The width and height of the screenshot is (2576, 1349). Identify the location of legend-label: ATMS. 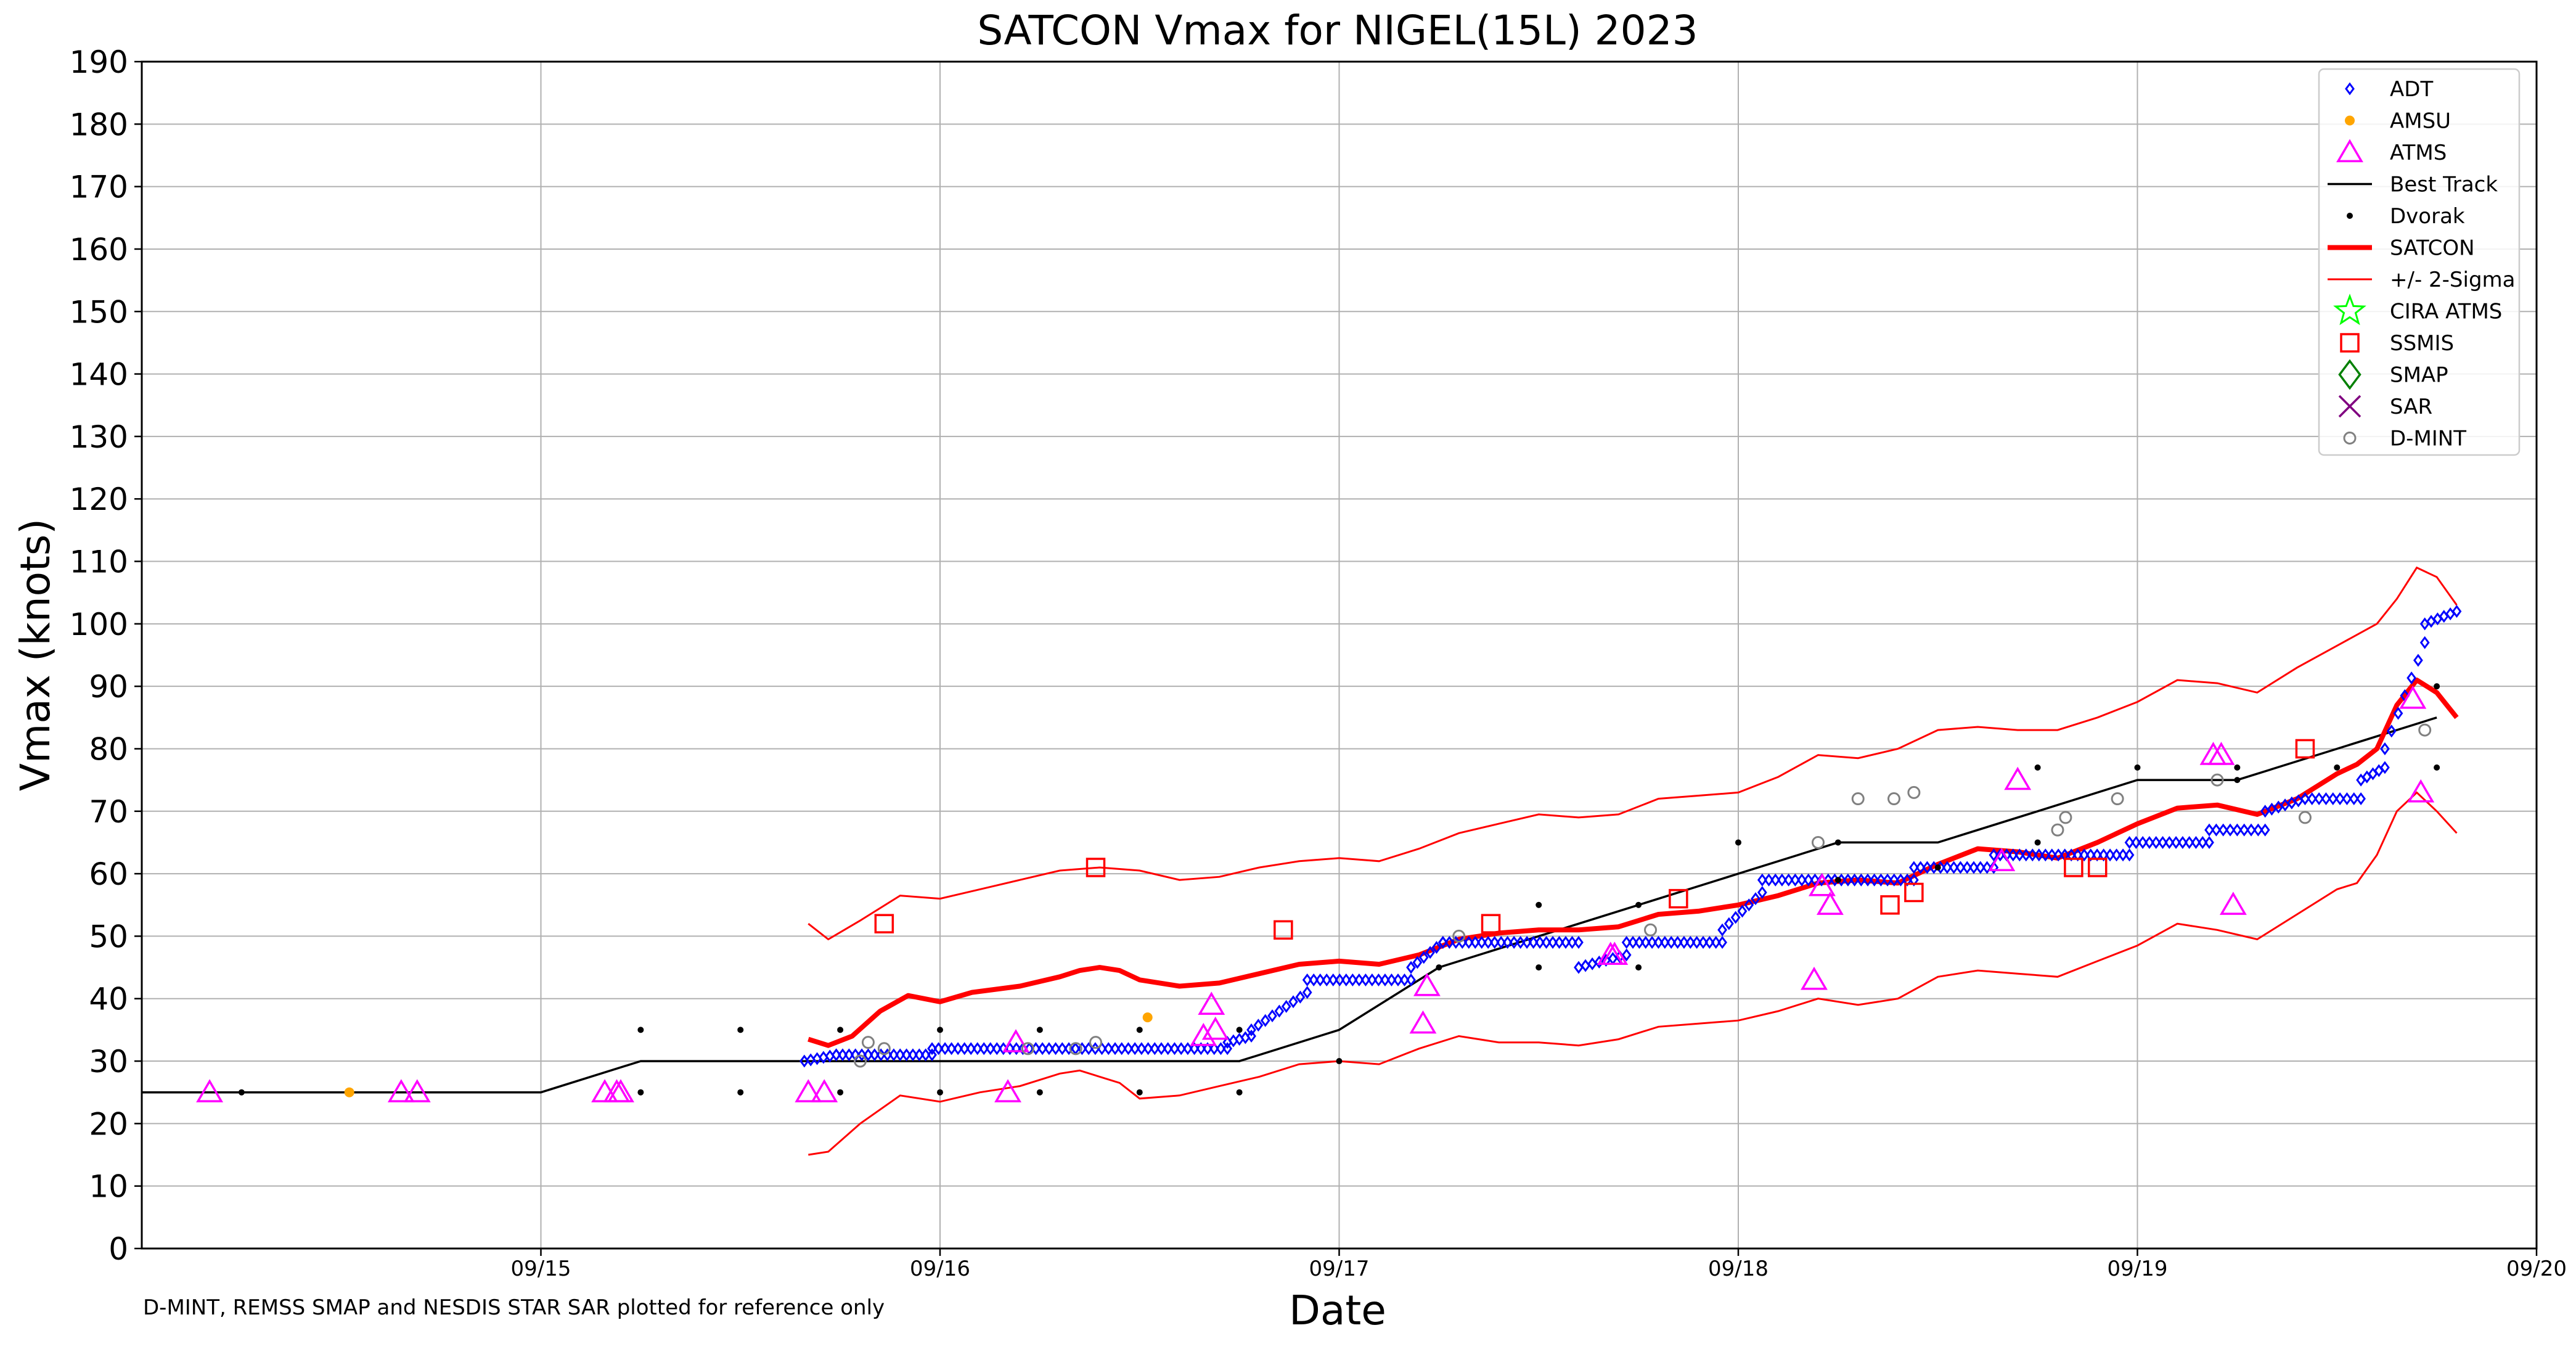
(2418, 153).